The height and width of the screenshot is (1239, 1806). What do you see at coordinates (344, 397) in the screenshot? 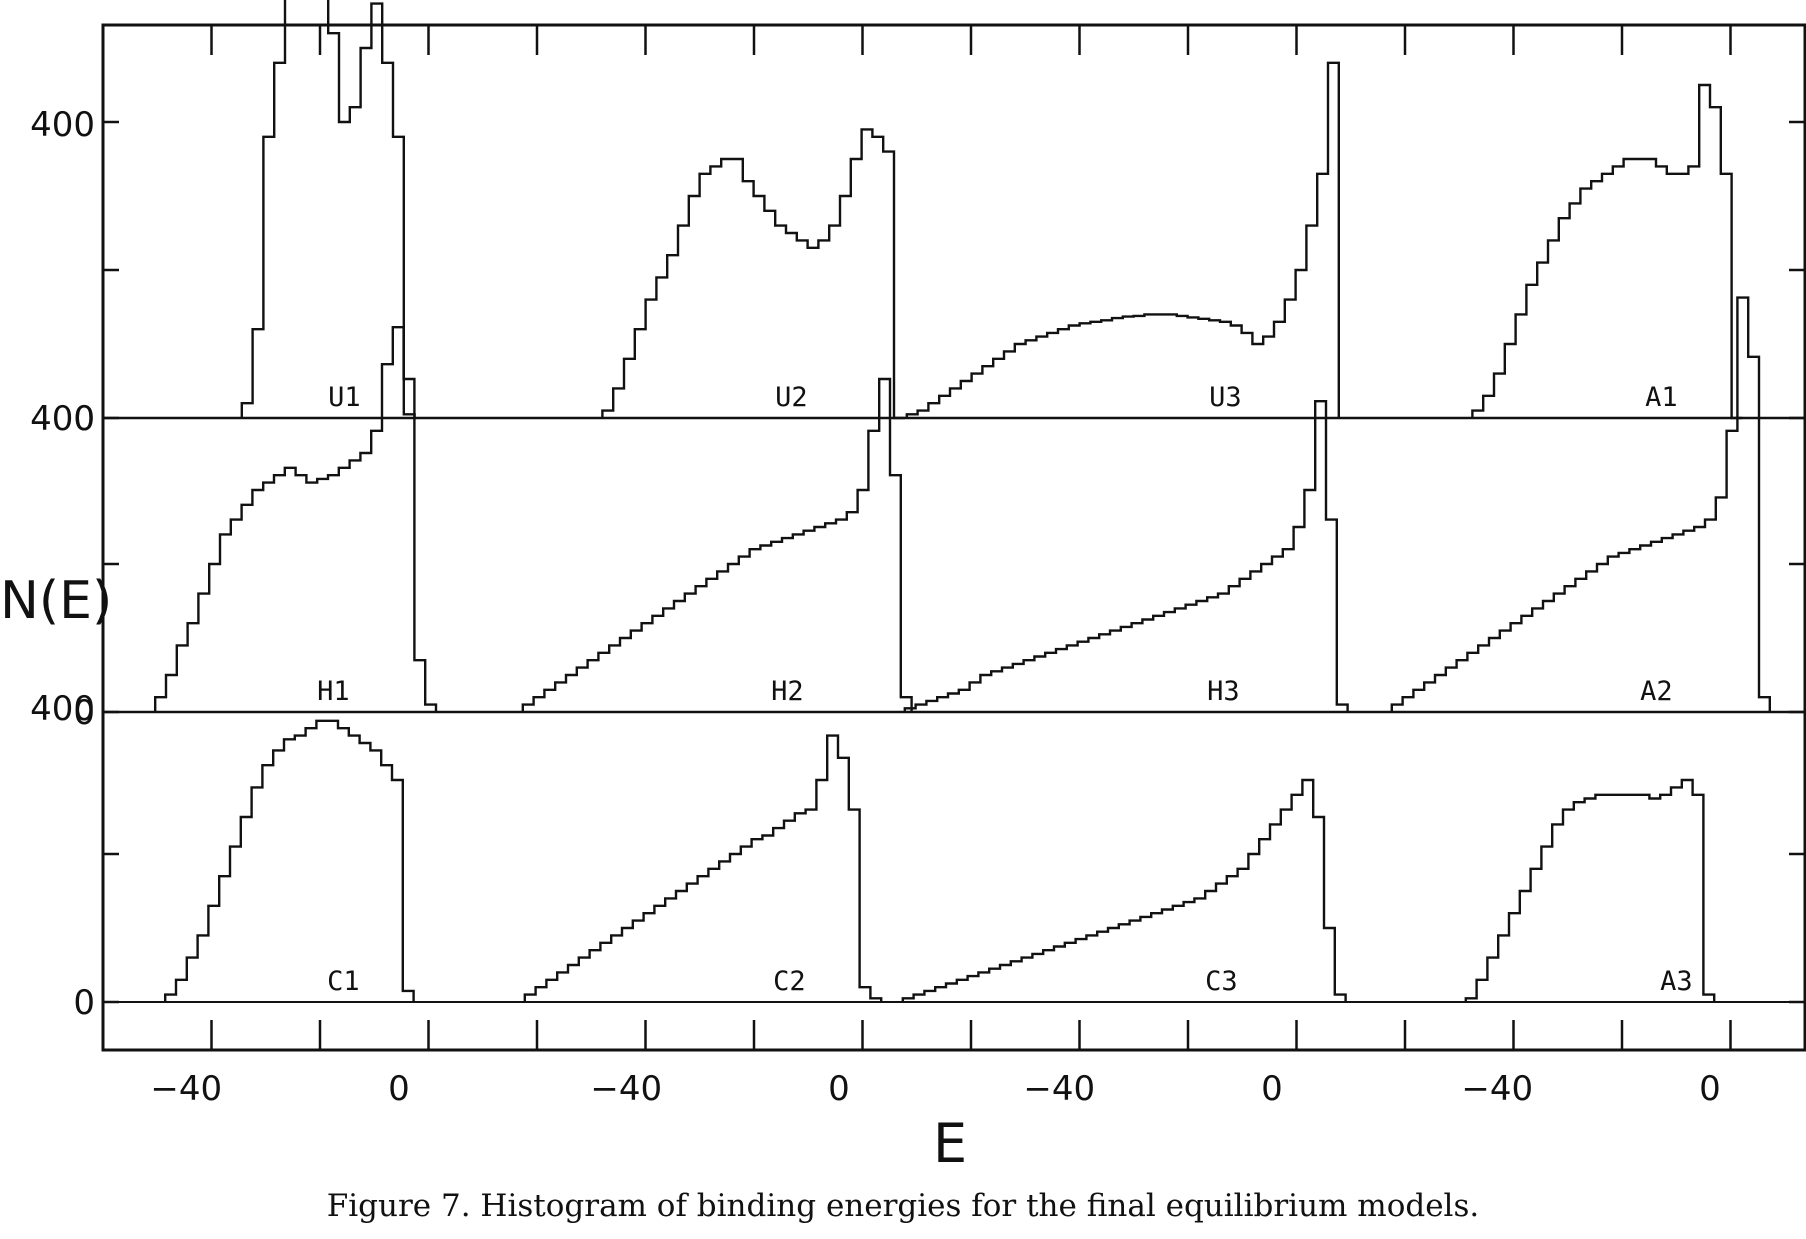
I see `panel-label-u1: U1` at bounding box center [344, 397].